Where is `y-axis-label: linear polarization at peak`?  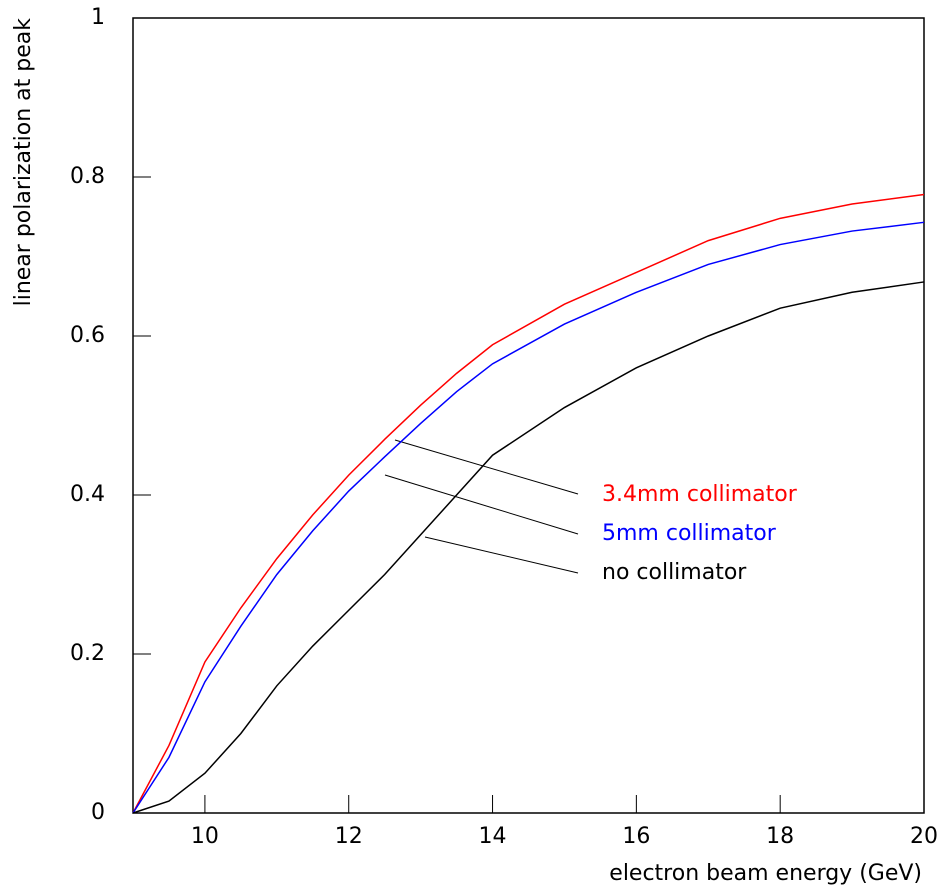
y-axis-label: linear polarization at peak is located at coordinates (23, 162).